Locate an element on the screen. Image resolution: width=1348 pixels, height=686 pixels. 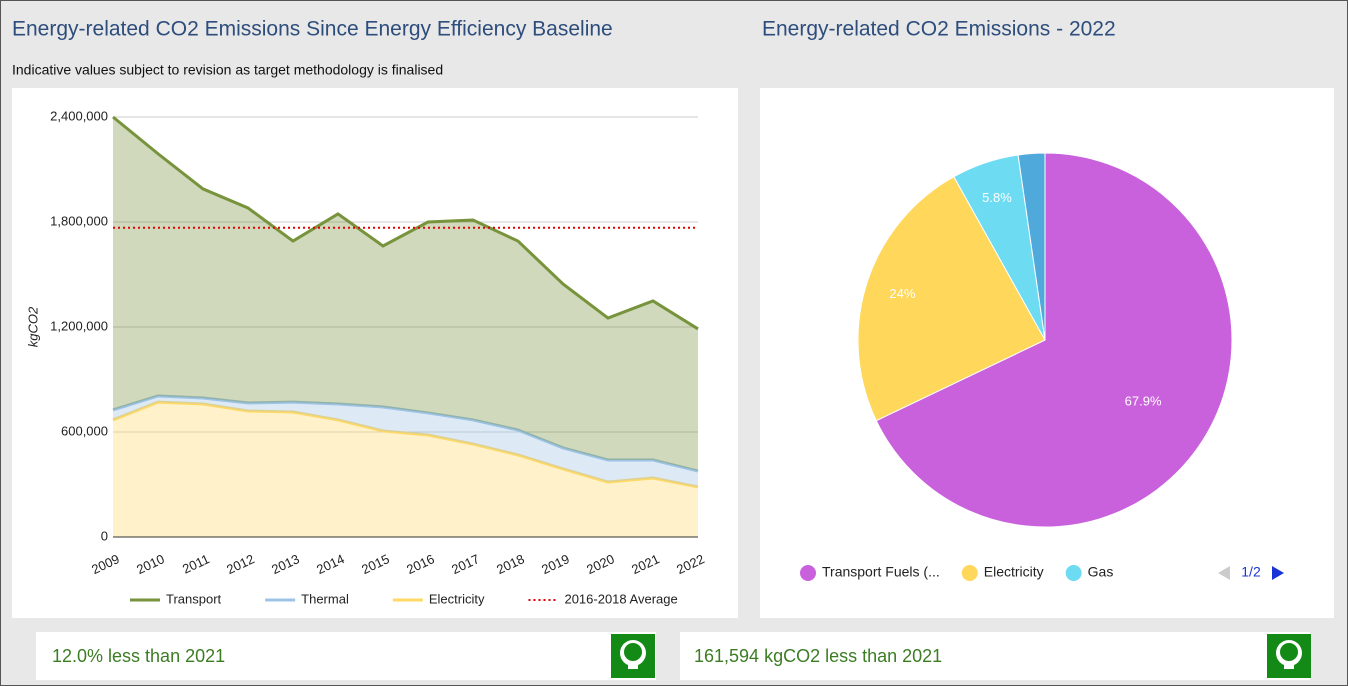
stat-text: 12.0% less than 2021 is located at coordinates (138, 656).